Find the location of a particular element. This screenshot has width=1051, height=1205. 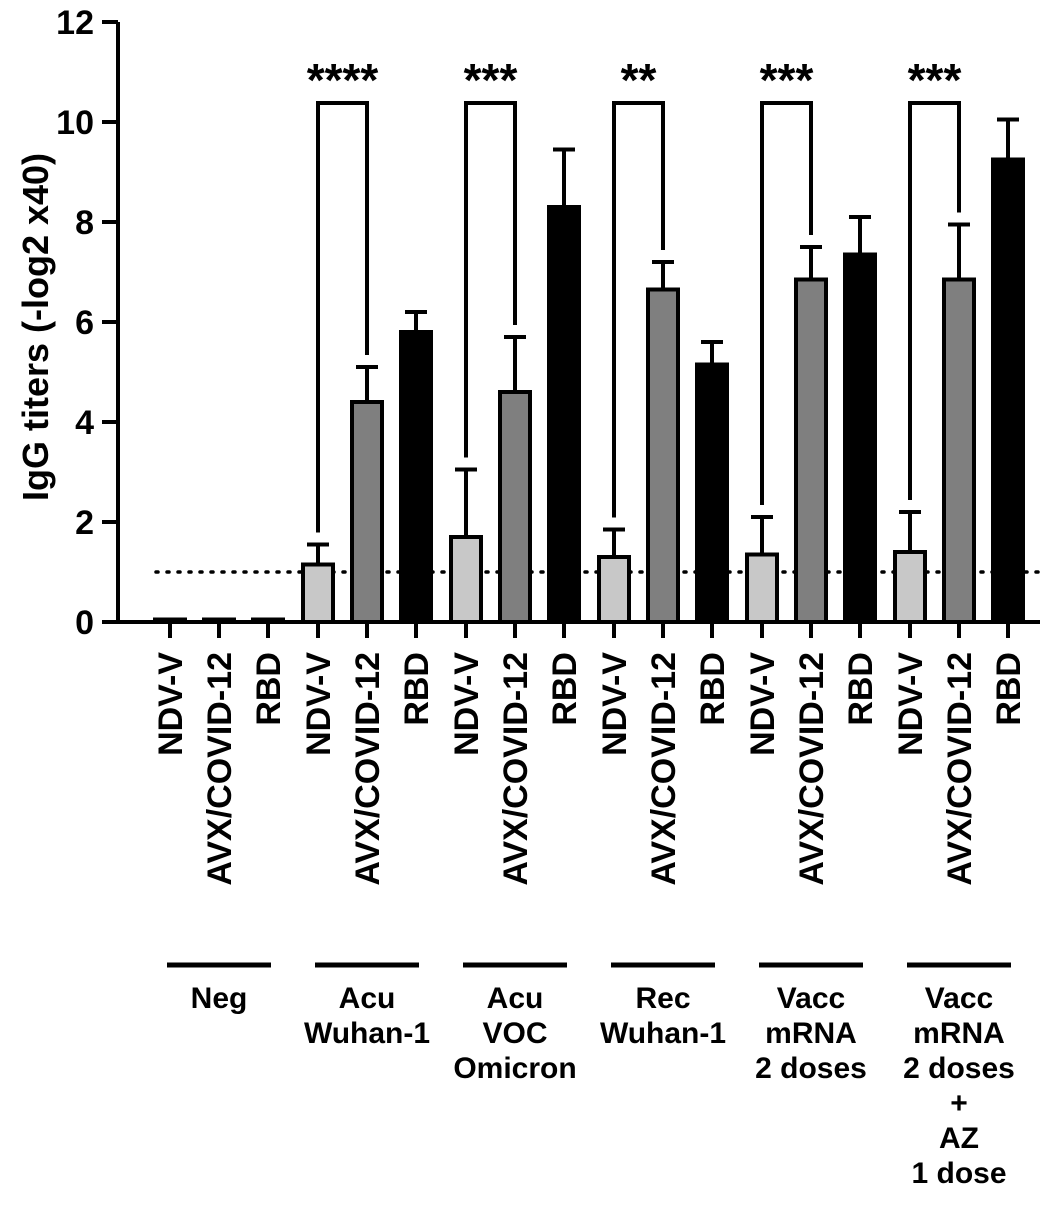

y-tick-label: 0 is located at coordinates (84, 623).